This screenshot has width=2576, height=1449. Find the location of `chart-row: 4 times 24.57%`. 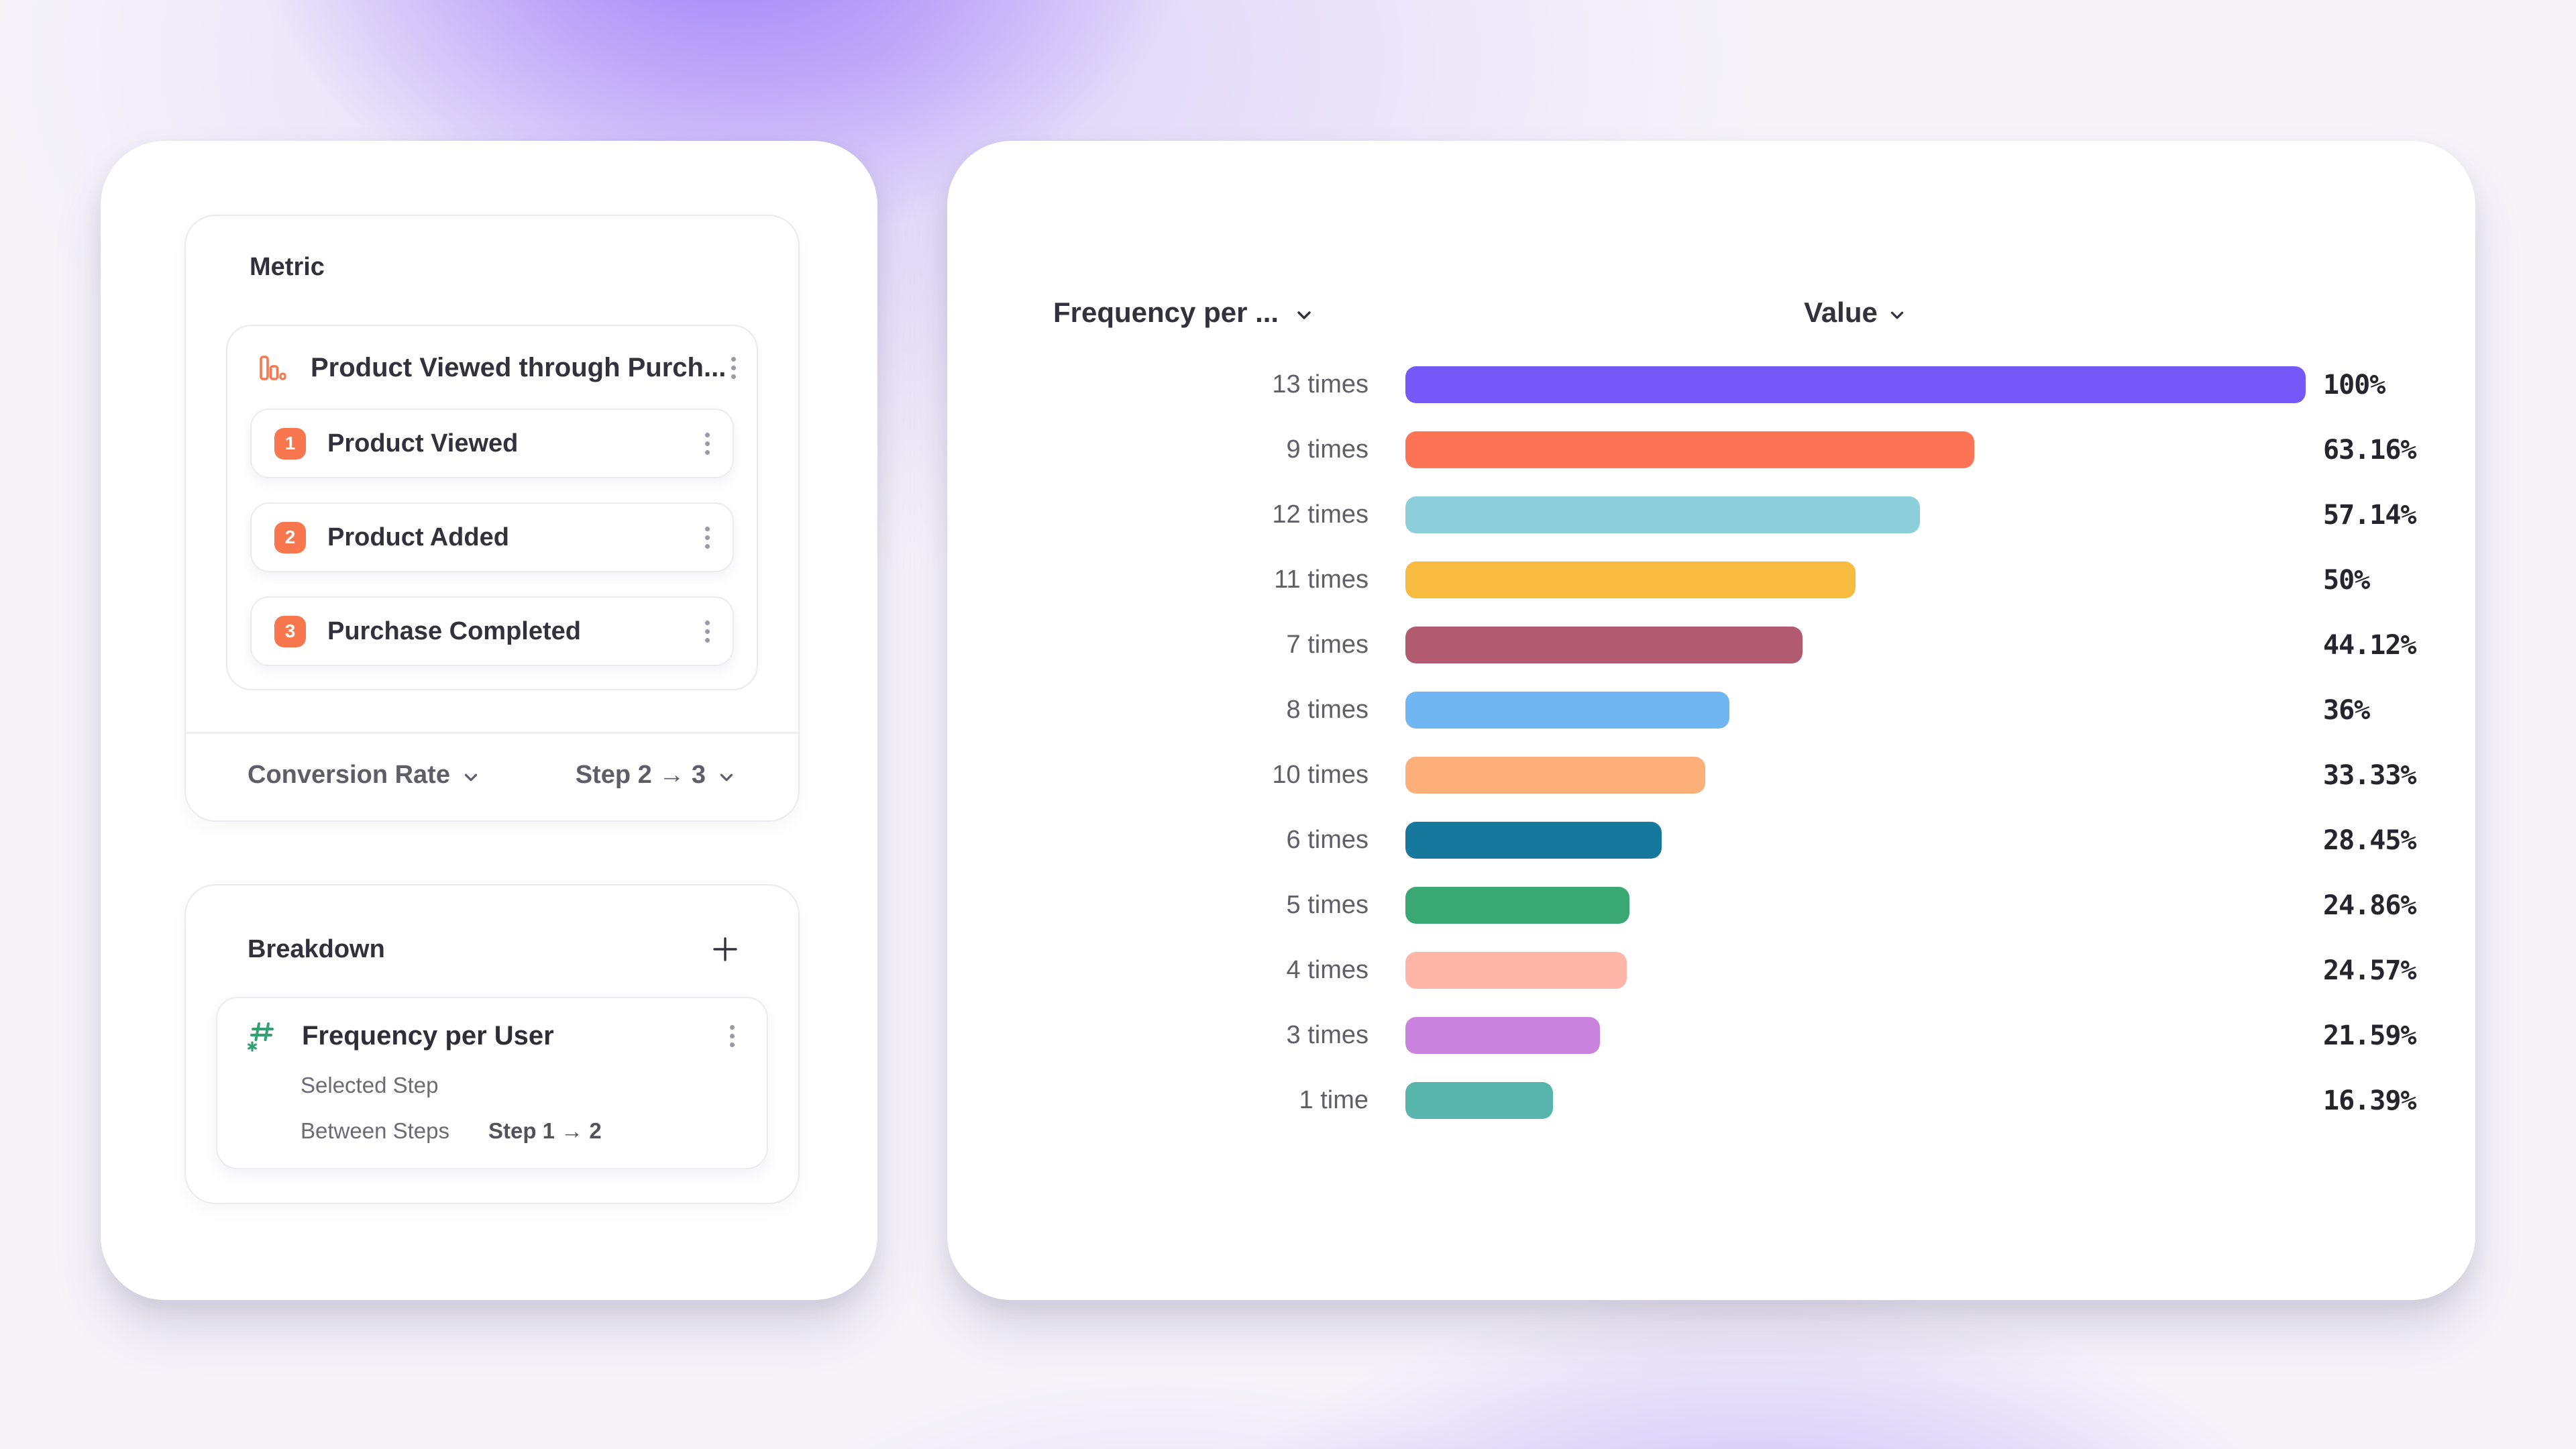

chart-row: 4 times 24.57% is located at coordinates (1711, 970).